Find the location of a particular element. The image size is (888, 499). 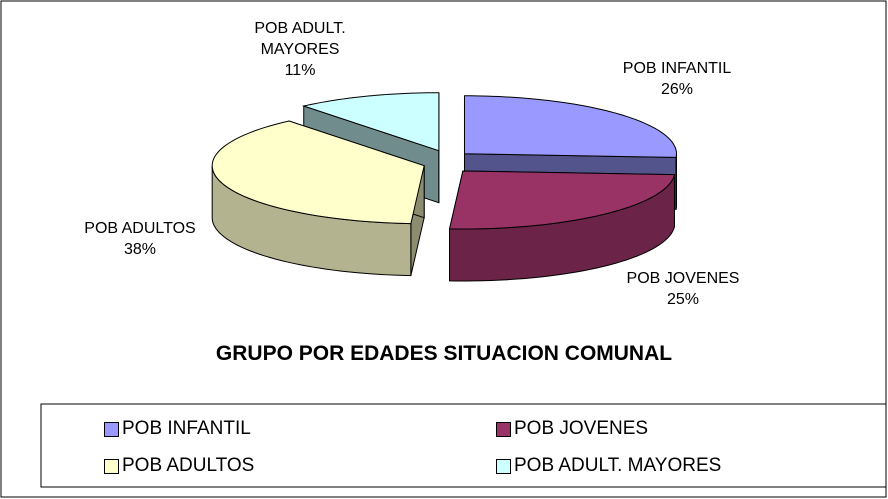

data-label-name: POB JOVENES is located at coordinates (683, 278).